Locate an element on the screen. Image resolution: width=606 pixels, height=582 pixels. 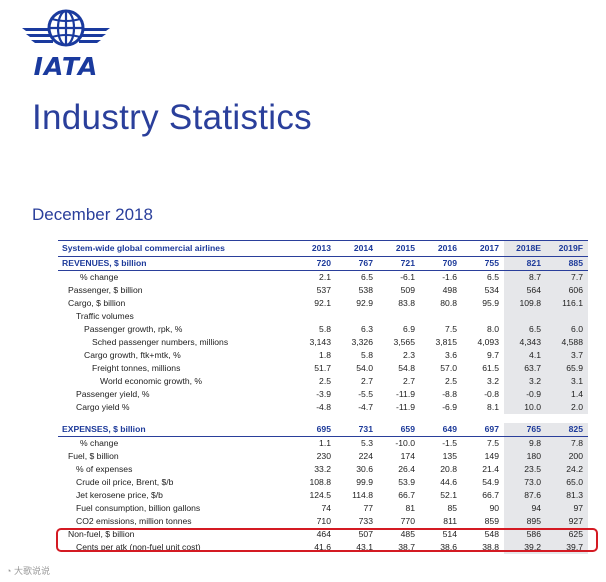
value-cell: 80.8 is located at coordinates (448, 303).